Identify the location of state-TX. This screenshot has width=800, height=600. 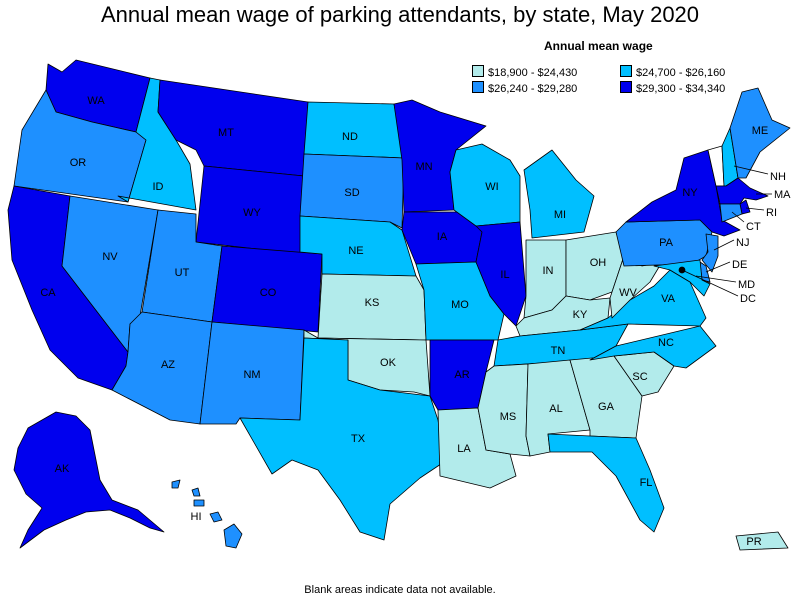
(342, 439).